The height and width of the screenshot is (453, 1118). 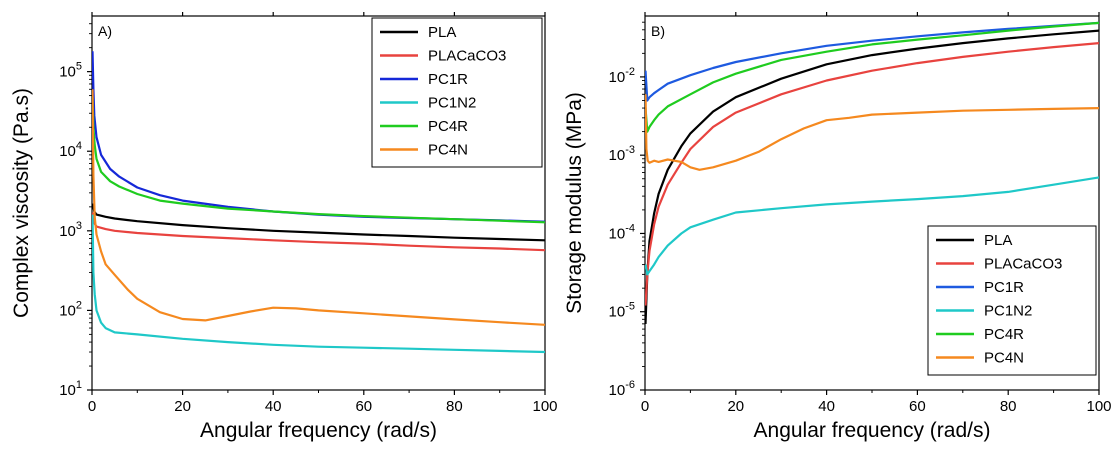 I want to click on y-tick-label: 10⁵, so click(x=70, y=71).